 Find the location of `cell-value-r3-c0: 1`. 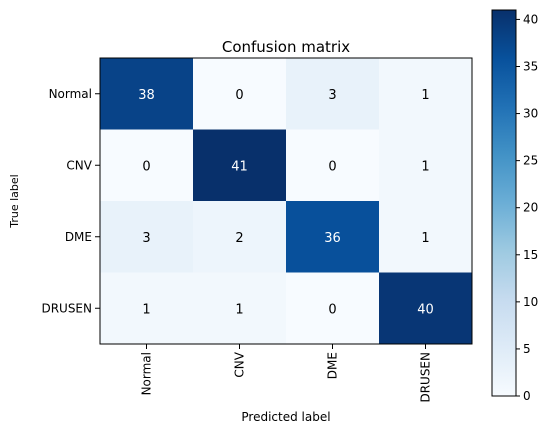

cell-value-r3-c0: 1 is located at coordinates (146, 309).